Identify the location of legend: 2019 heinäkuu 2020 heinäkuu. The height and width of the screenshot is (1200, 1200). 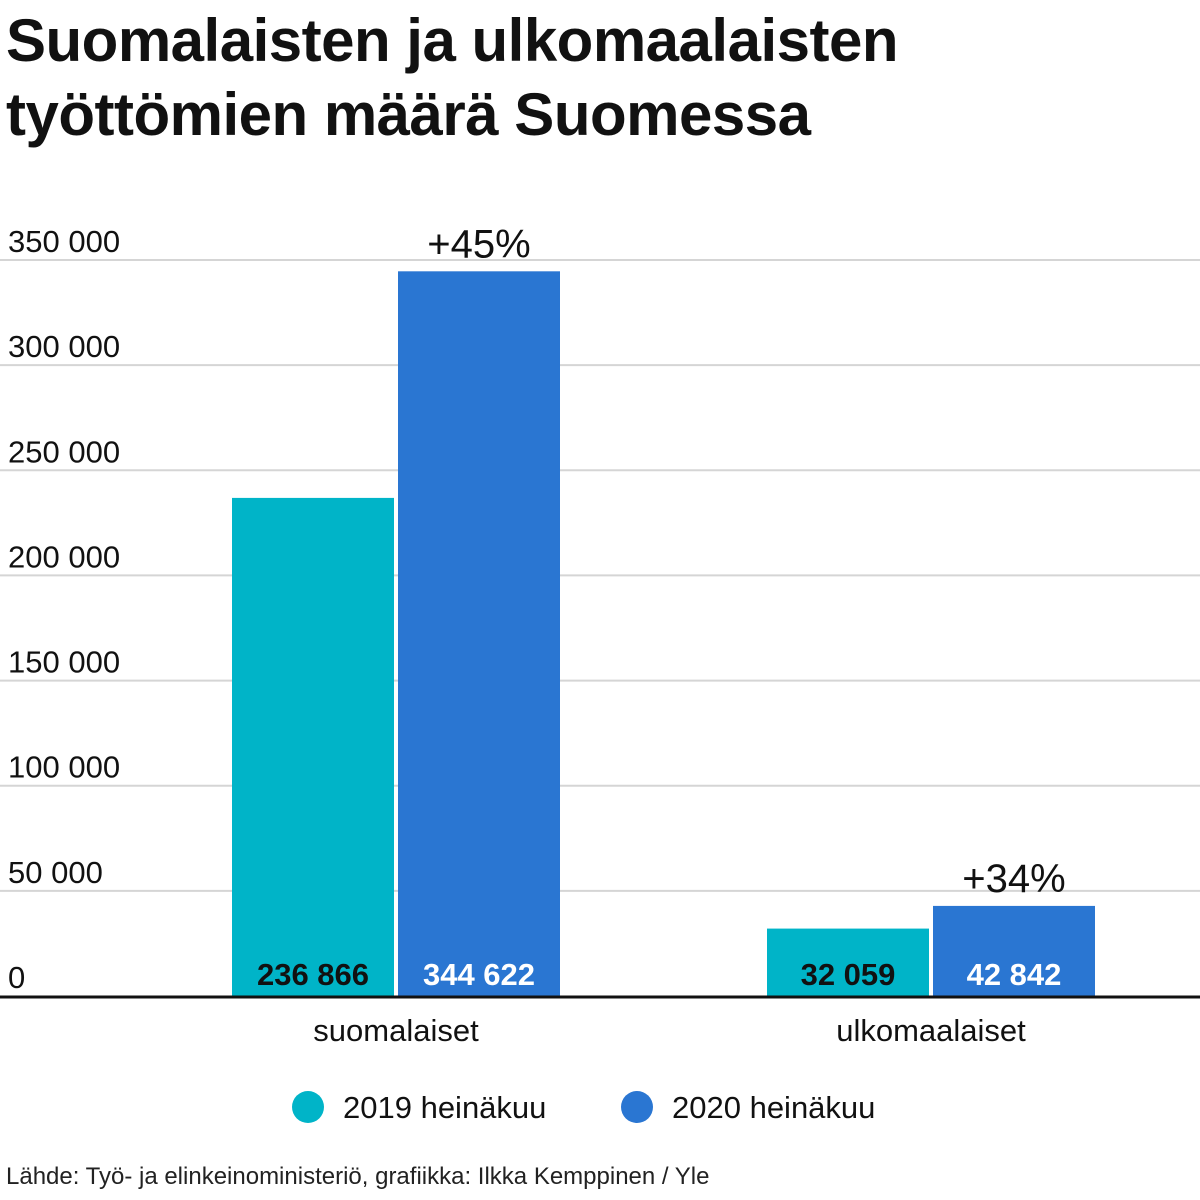
(583, 1107).